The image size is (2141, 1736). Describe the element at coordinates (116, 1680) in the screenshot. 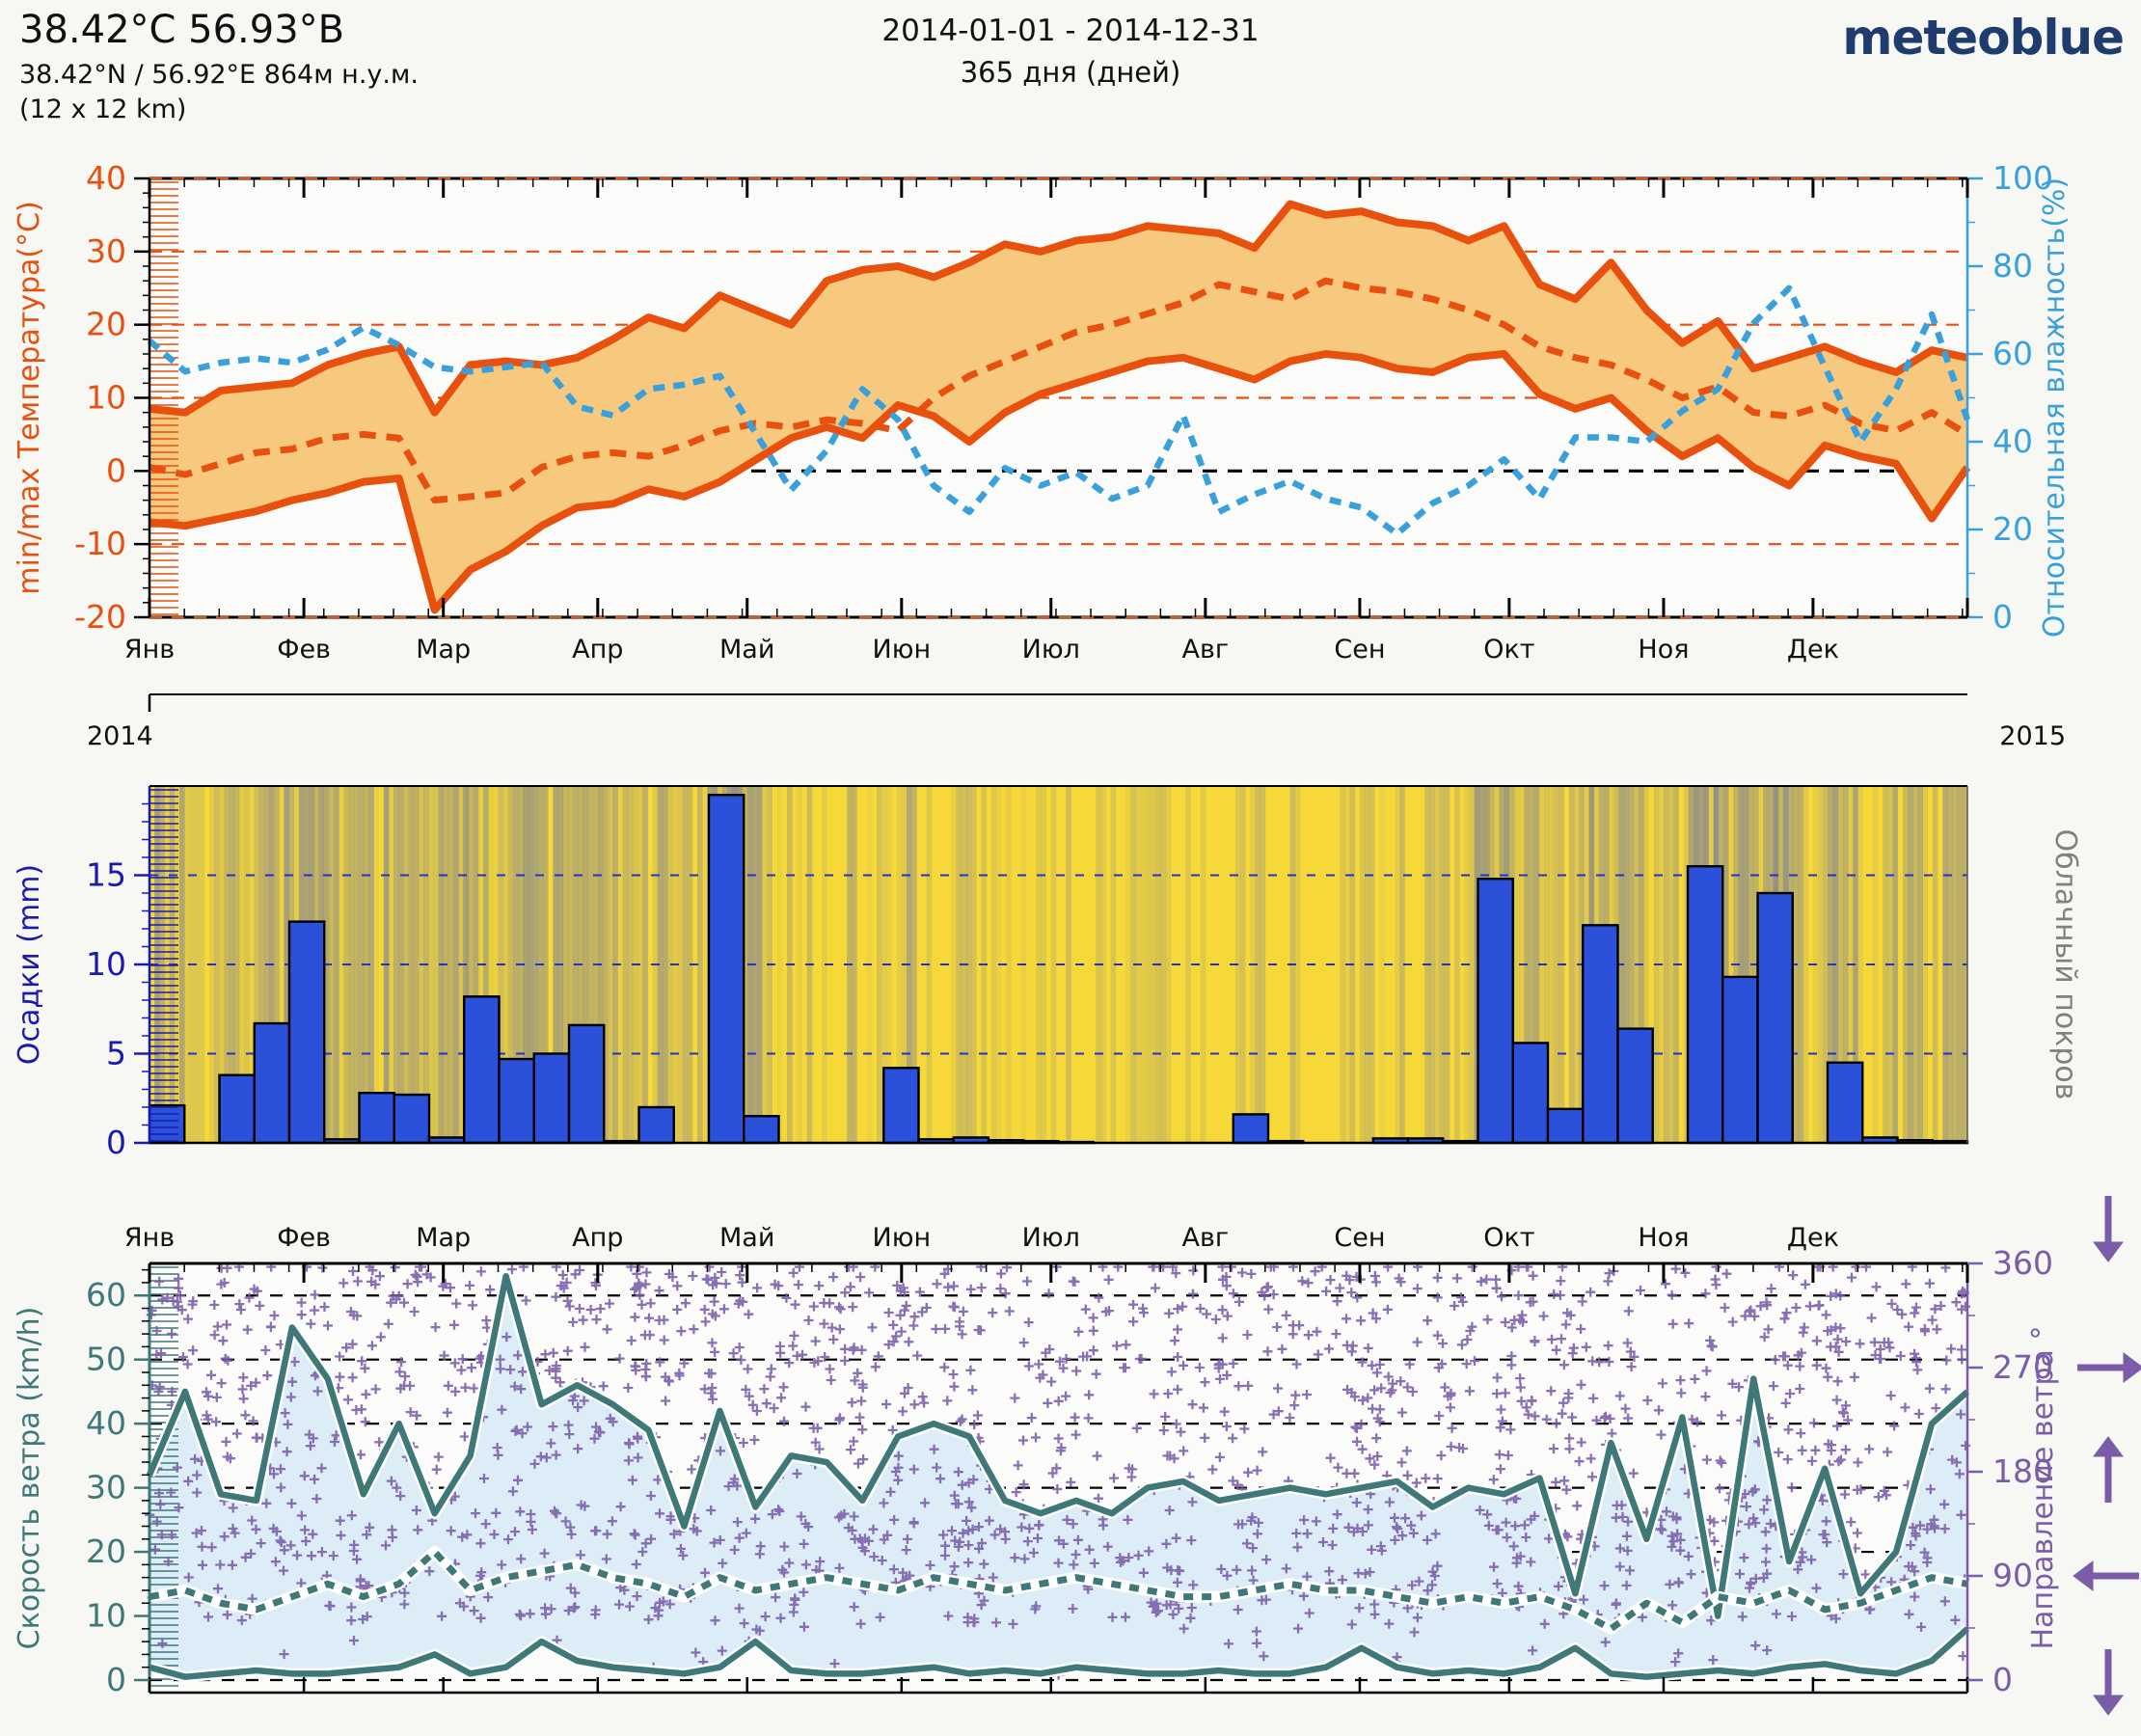

I see `wind-tick: 0` at that location.